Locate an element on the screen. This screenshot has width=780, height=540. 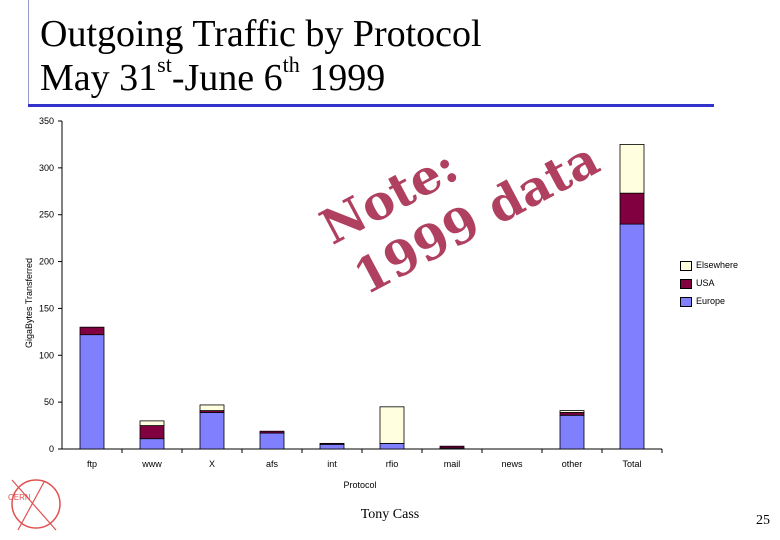
title-sup-th: th is located at coordinates (291, 65).